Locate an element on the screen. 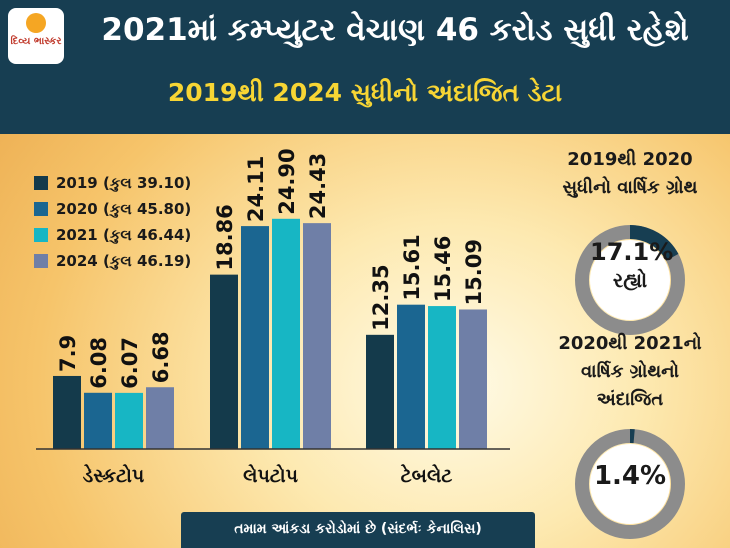  growth-2019-2020-title: 2019થી 2020 સુધીનો વાર્ષિક ગ્રોથ is located at coordinates (630, 174).